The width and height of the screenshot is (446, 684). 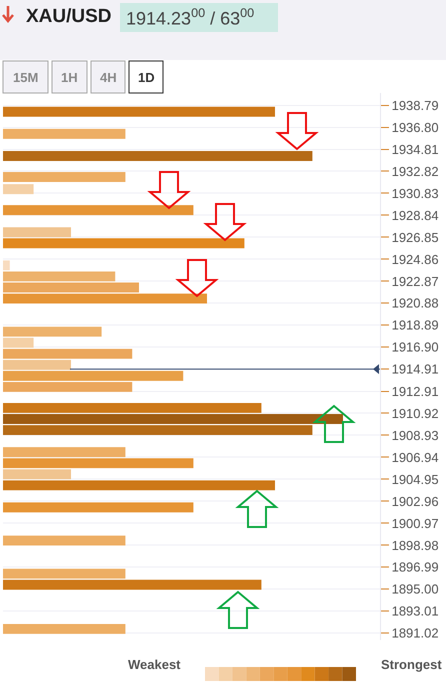 I want to click on y-tick-label: 1898.98, so click(x=415, y=545).